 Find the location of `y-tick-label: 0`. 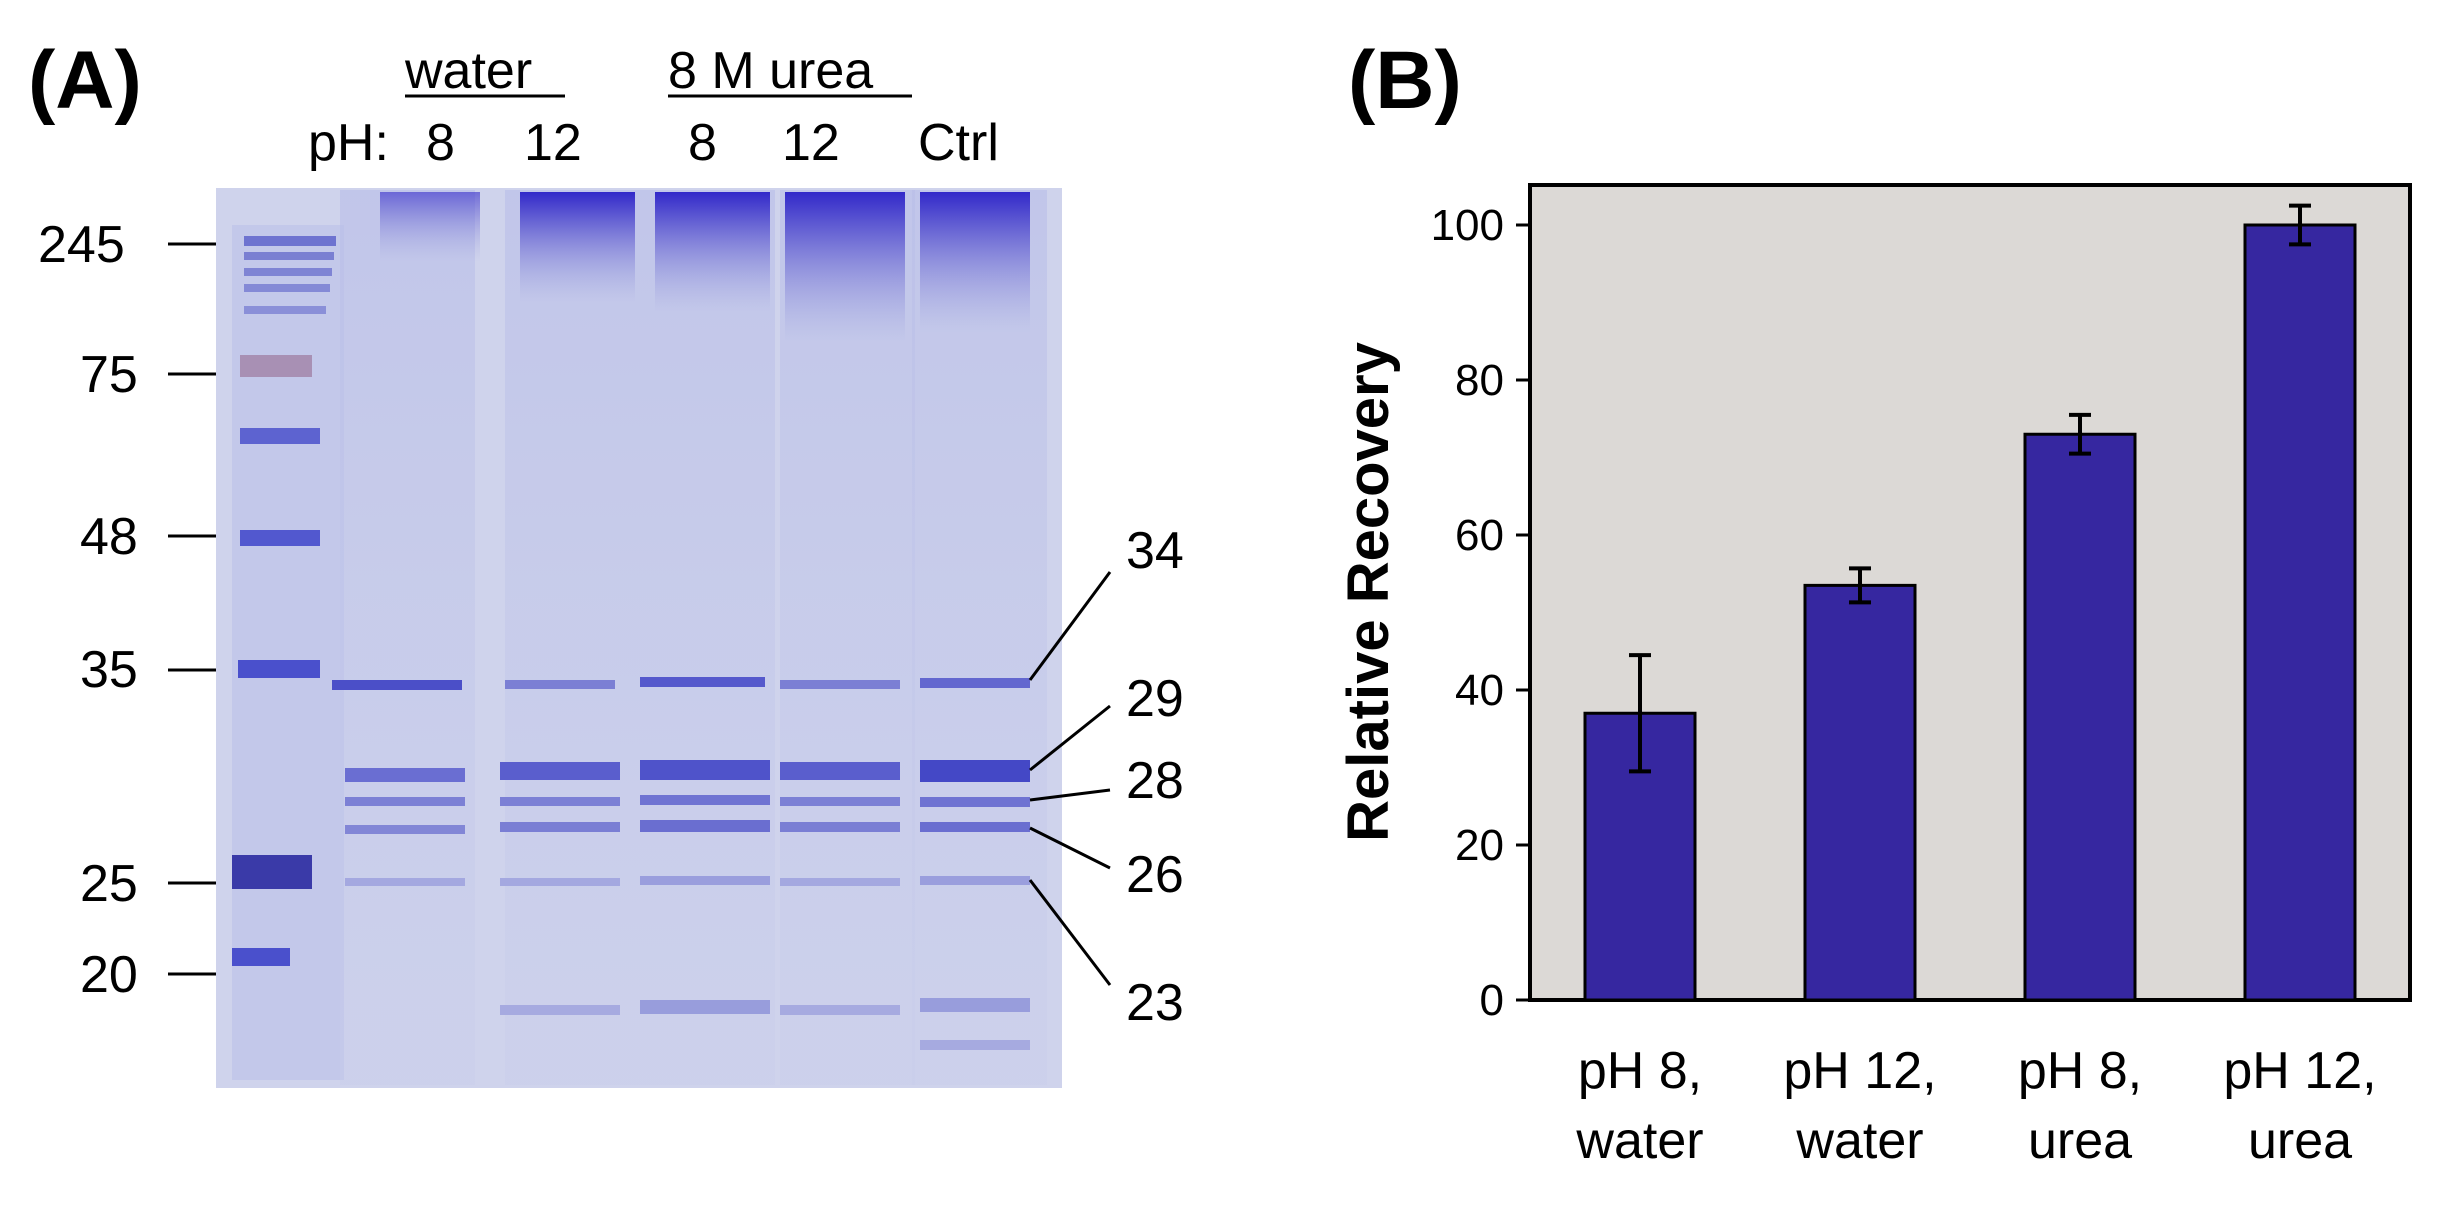

y-tick-label: 0 is located at coordinates (1492, 1000).